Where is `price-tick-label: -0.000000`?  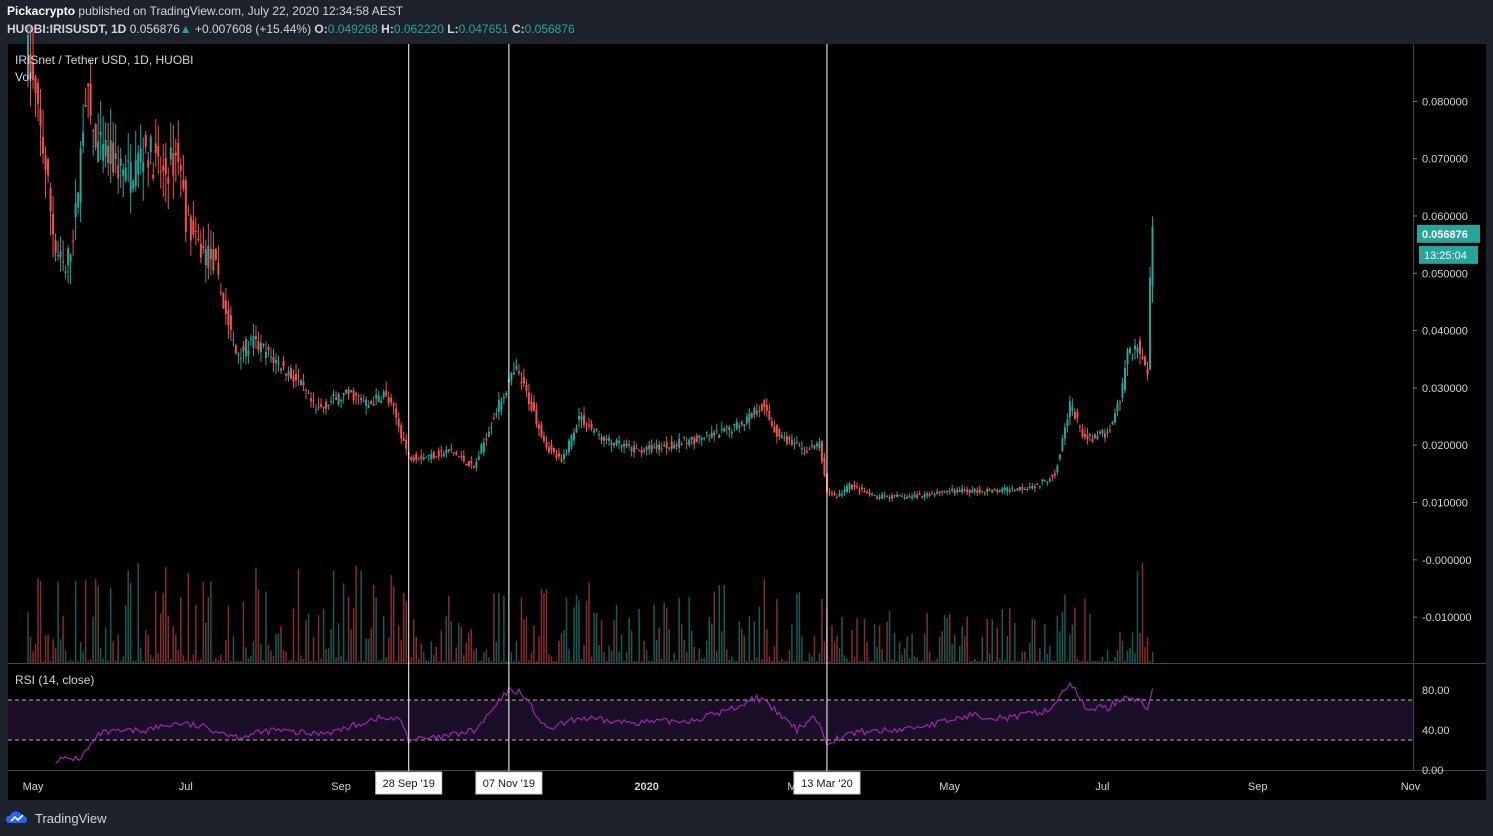 price-tick-label: -0.000000 is located at coordinates (1447, 561).